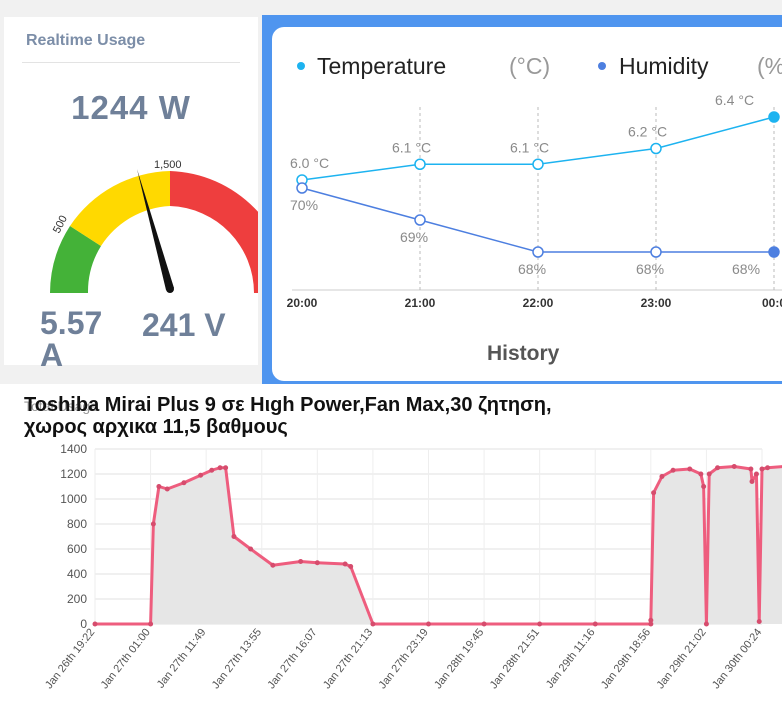  What do you see at coordinates (73, 449) in the screenshot?
I see `usage-y-tick: 1400` at bounding box center [73, 449].